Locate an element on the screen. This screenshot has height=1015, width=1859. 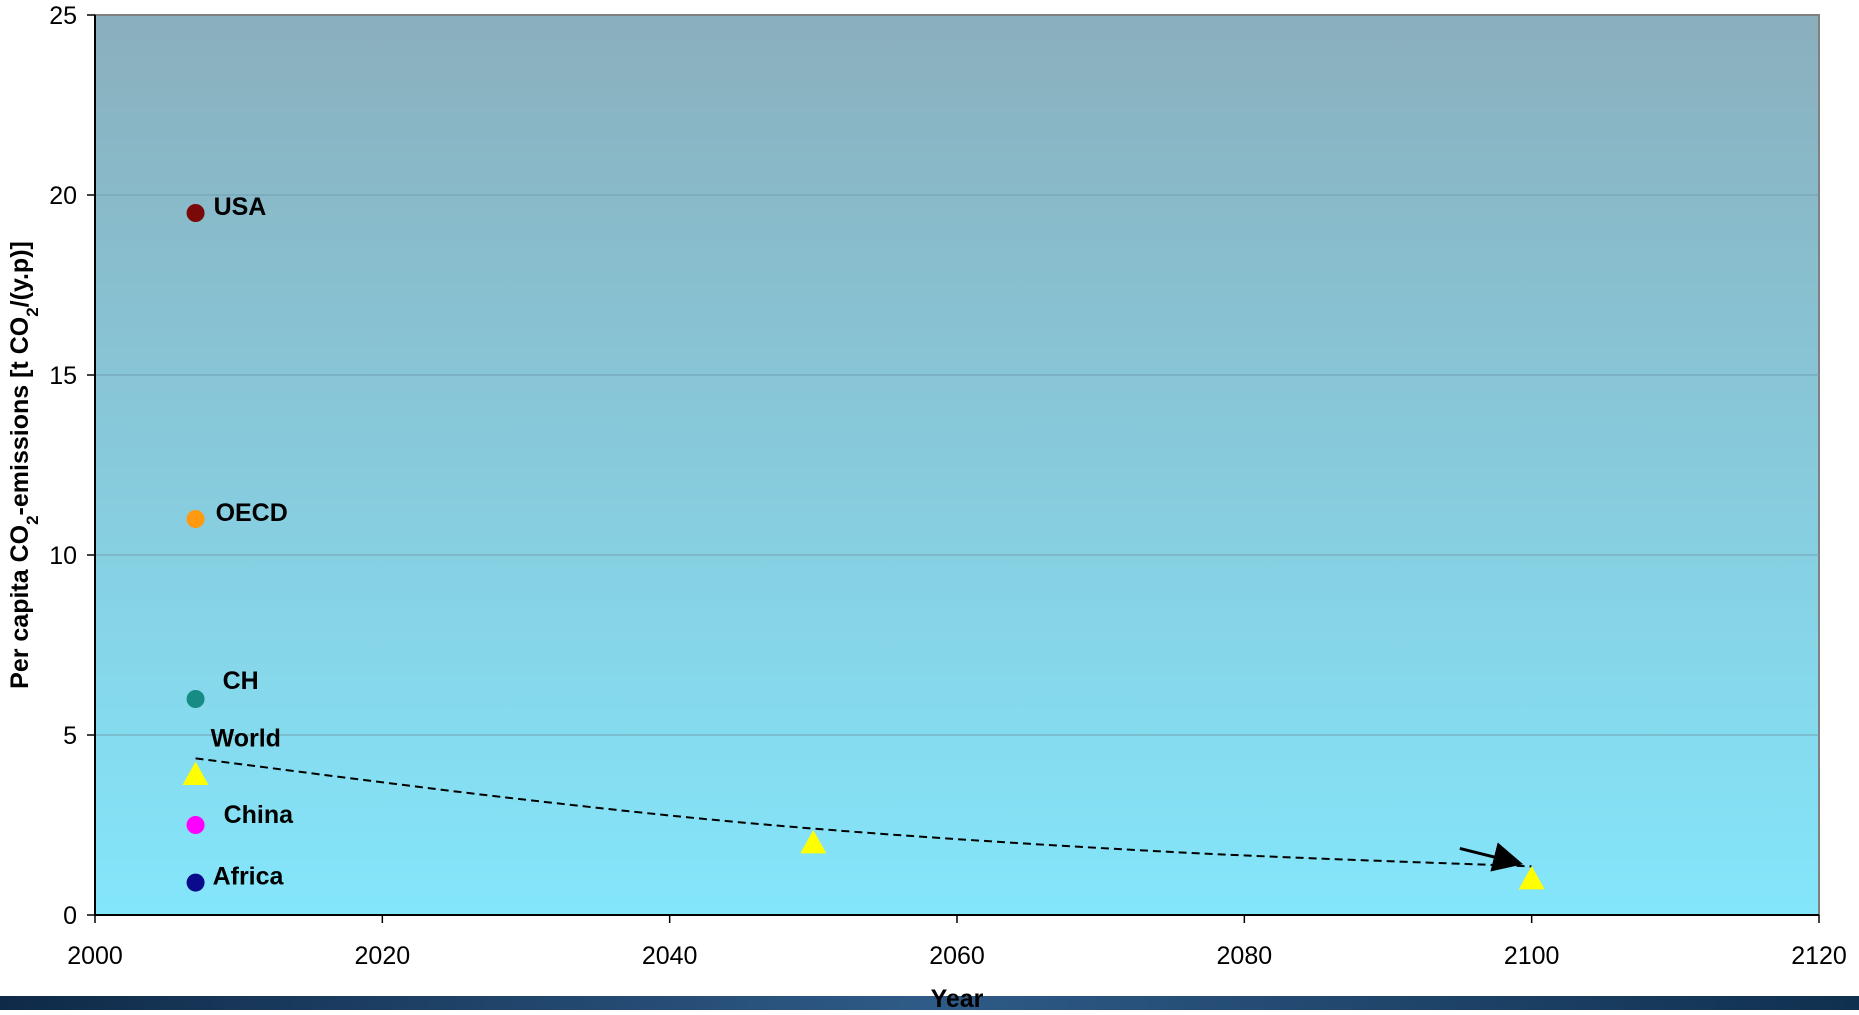
y-tick-label-5: 5 is located at coordinates (70, 736).